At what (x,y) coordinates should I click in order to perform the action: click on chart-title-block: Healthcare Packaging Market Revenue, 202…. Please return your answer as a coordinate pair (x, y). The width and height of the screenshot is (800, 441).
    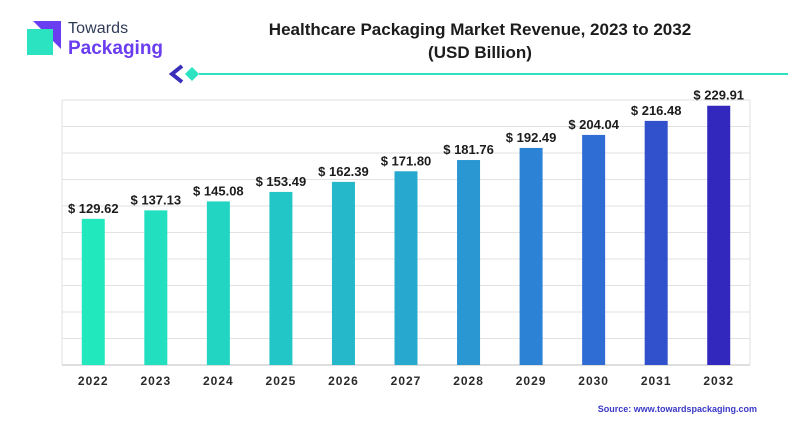
    Looking at the image, I should click on (480, 41).